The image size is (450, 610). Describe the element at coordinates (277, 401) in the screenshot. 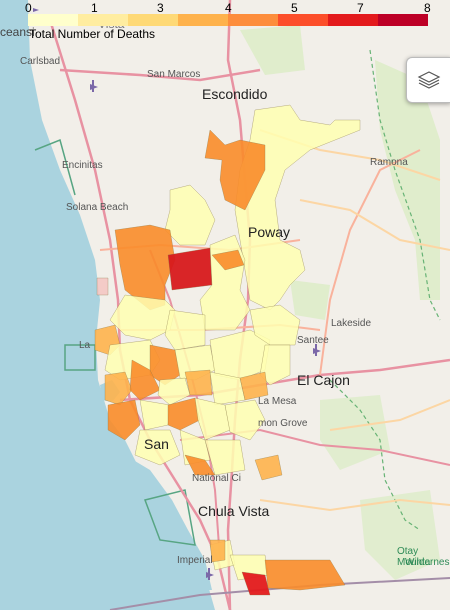

I see `label-la-mesa: La Mesa` at that location.